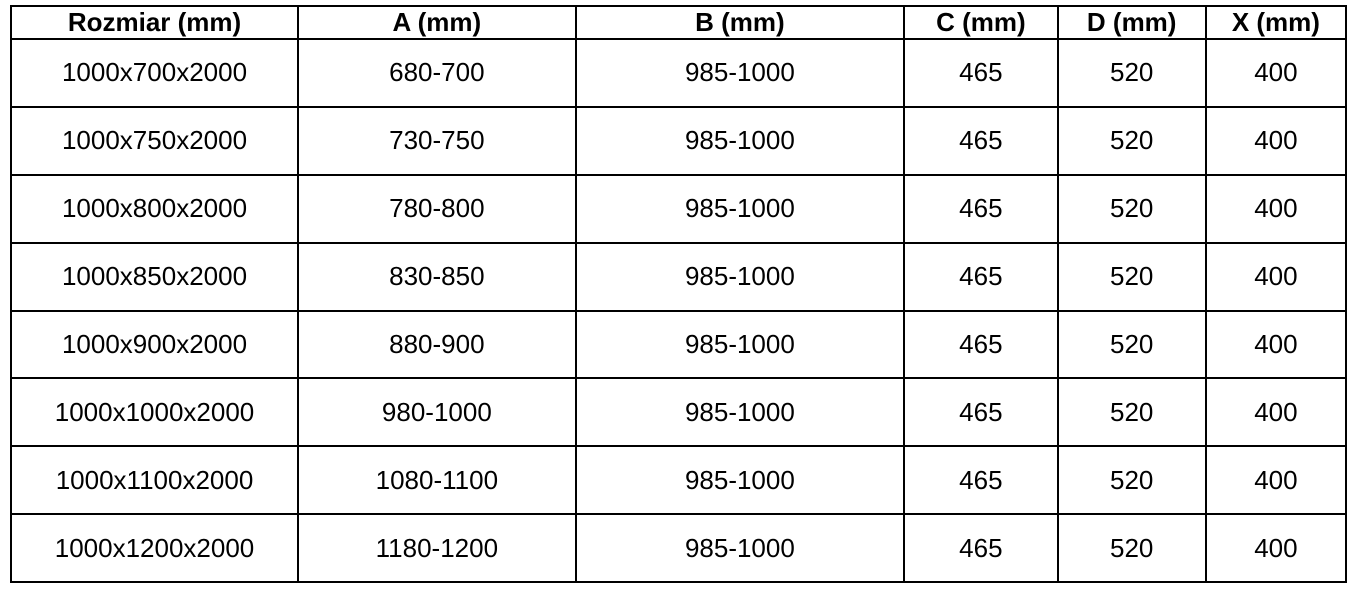  Describe the element at coordinates (740, 22) in the screenshot. I see `column-header-b: B (mm)` at that location.